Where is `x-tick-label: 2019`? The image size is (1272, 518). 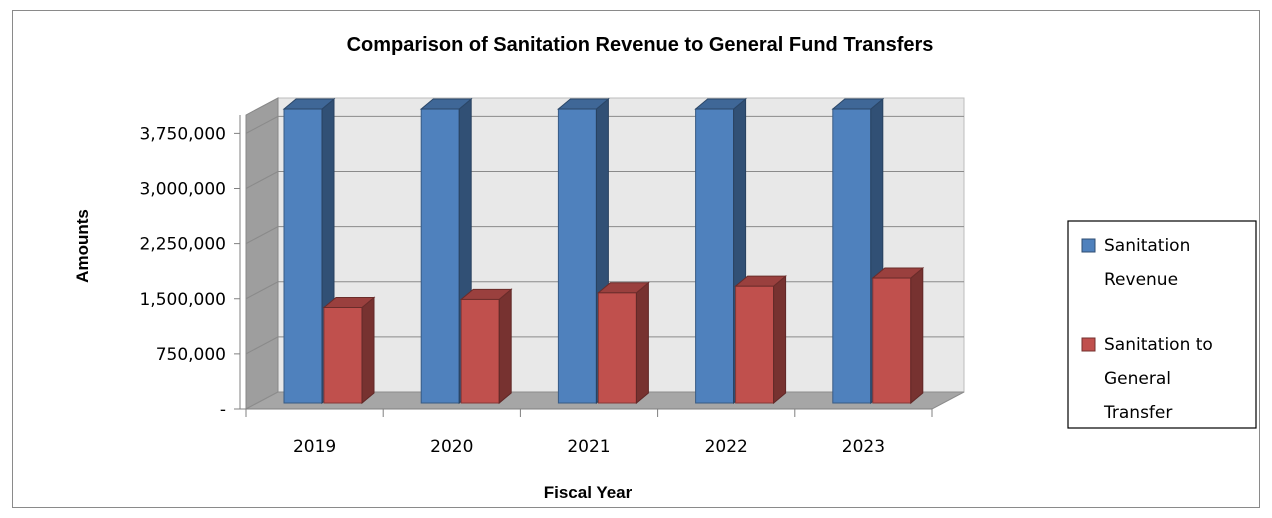 x-tick-label: 2019 is located at coordinates (314, 447).